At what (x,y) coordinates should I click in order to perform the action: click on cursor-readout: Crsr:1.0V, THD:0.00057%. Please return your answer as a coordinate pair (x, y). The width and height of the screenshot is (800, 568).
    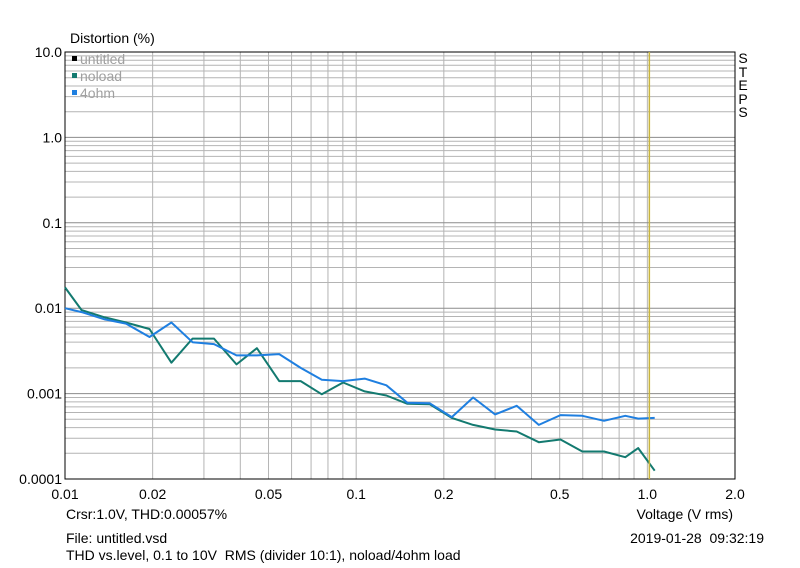
    Looking at the image, I should click on (147, 514).